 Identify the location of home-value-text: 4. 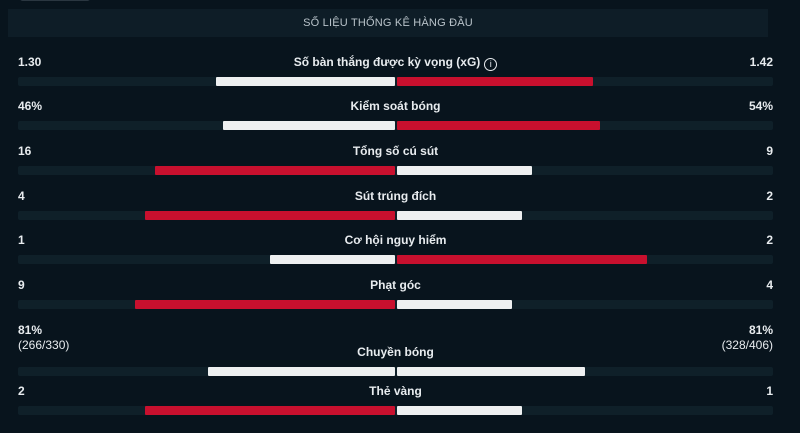
(21, 196).